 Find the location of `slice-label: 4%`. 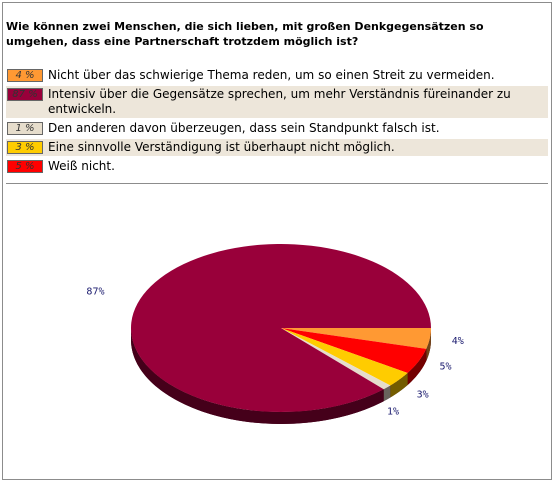

slice-label: 4% is located at coordinates (458, 341).